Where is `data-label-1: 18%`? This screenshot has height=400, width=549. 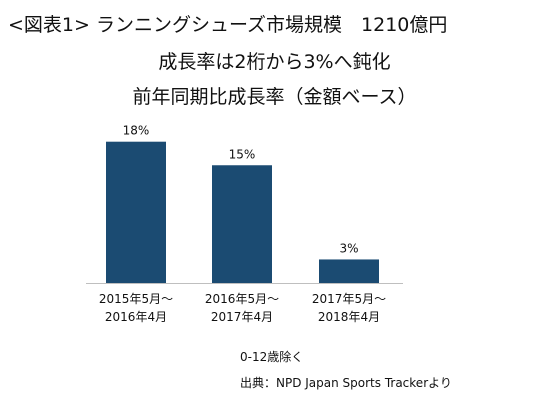 data-label-1: 18% is located at coordinates (136, 131).